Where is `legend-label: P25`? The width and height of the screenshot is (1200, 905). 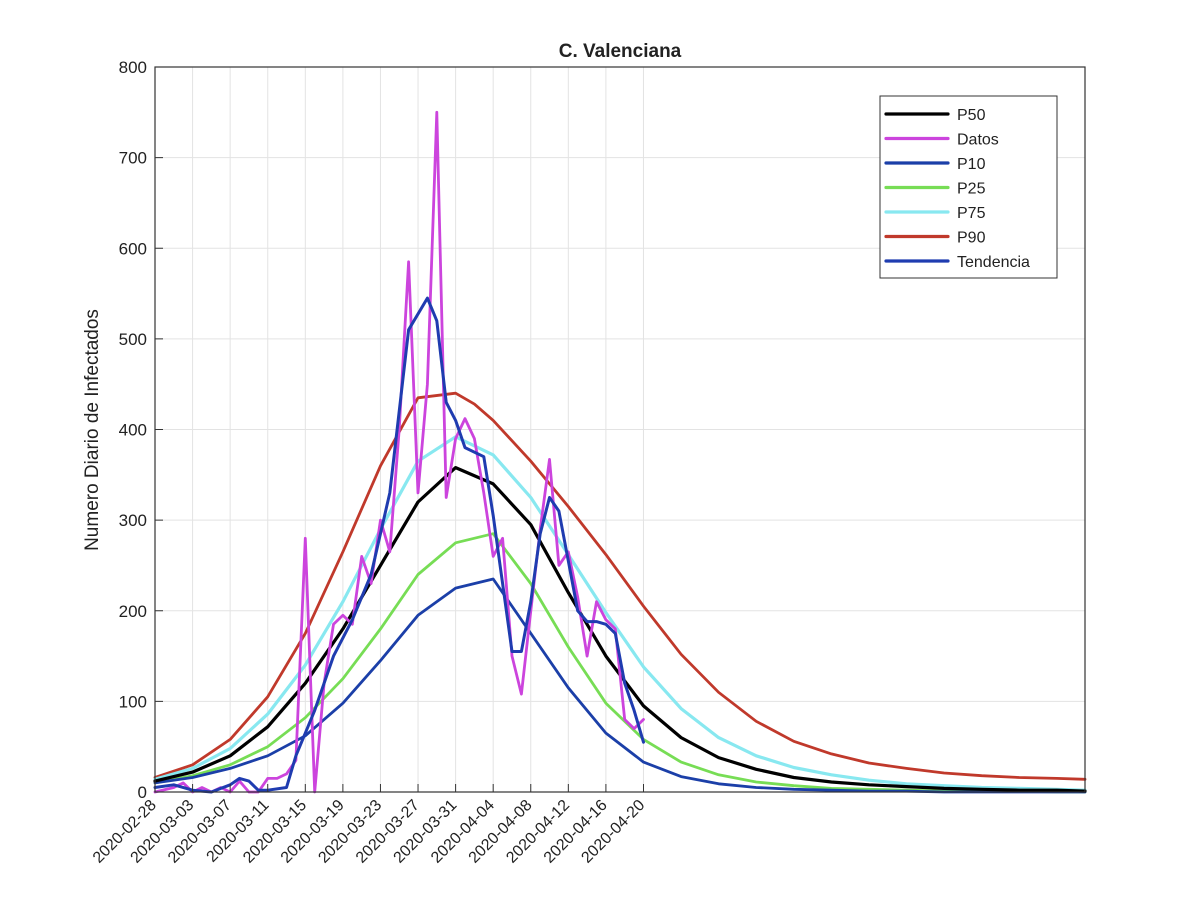
legend-label: P25 is located at coordinates (971, 189).